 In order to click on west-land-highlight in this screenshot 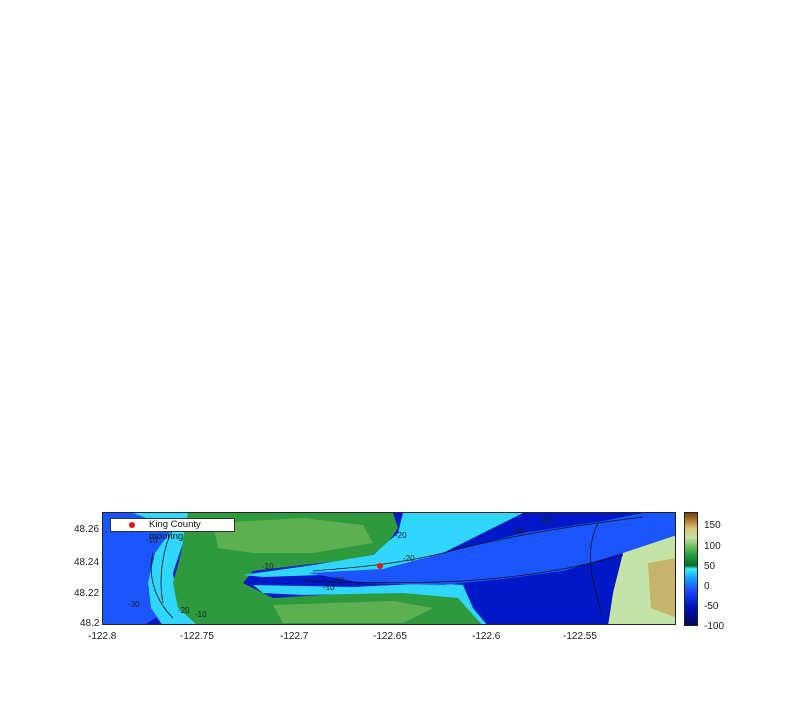, I will do `click(293, 535)`.